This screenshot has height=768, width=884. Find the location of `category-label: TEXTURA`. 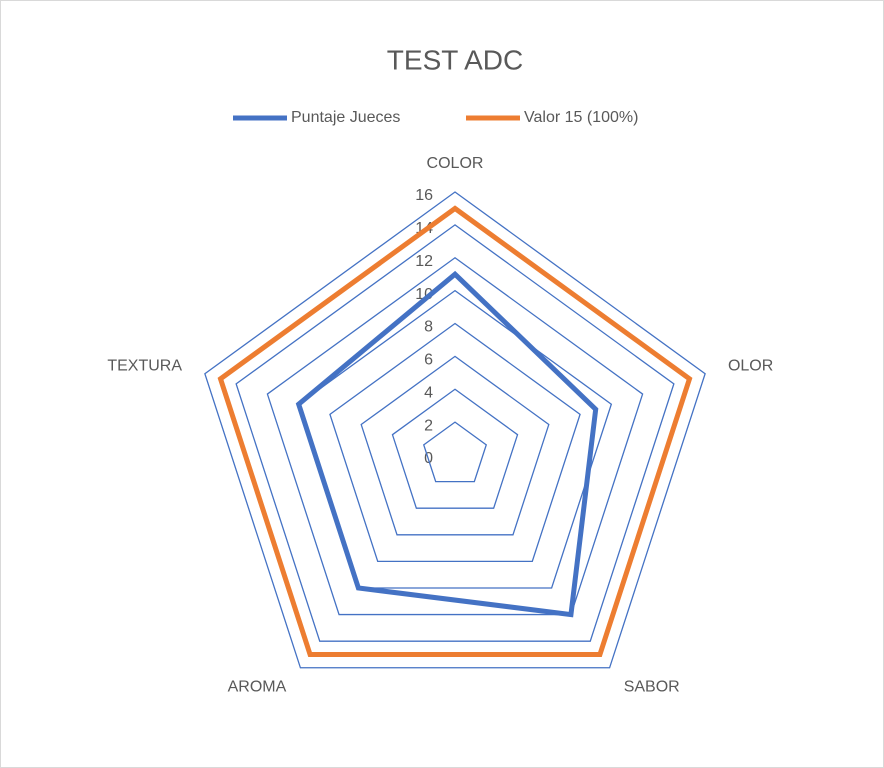

category-label: TEXTURA is located at coordinates (144, 366).